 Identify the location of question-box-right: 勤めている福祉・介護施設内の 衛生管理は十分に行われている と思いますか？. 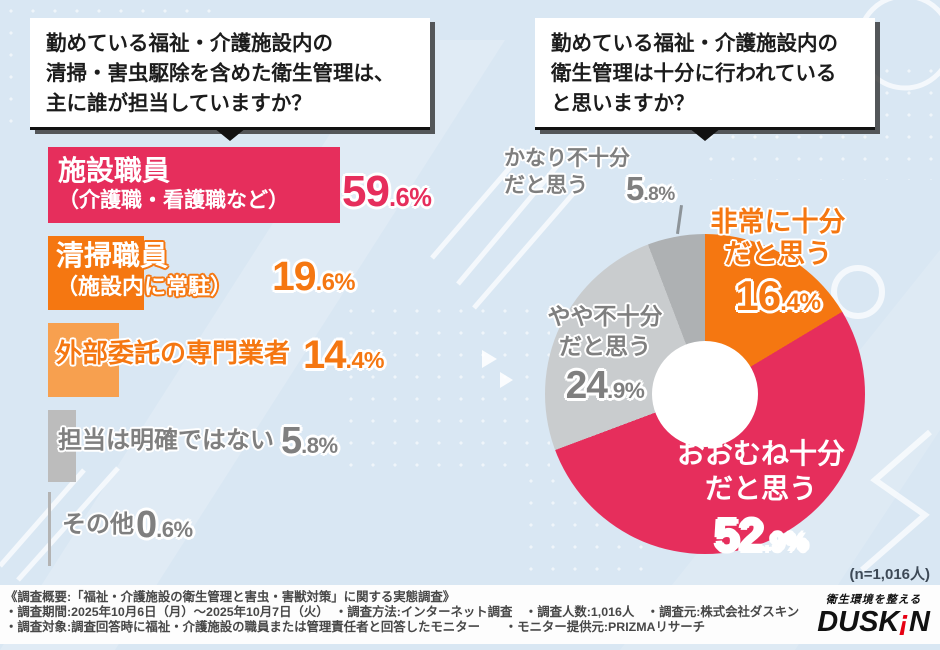
(705, 79).